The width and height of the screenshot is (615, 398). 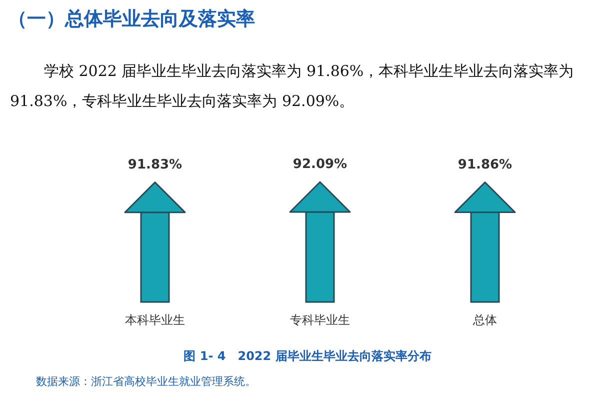 I want to click on x-tick-label: 专科毕业生, so click(x=320, y=320).